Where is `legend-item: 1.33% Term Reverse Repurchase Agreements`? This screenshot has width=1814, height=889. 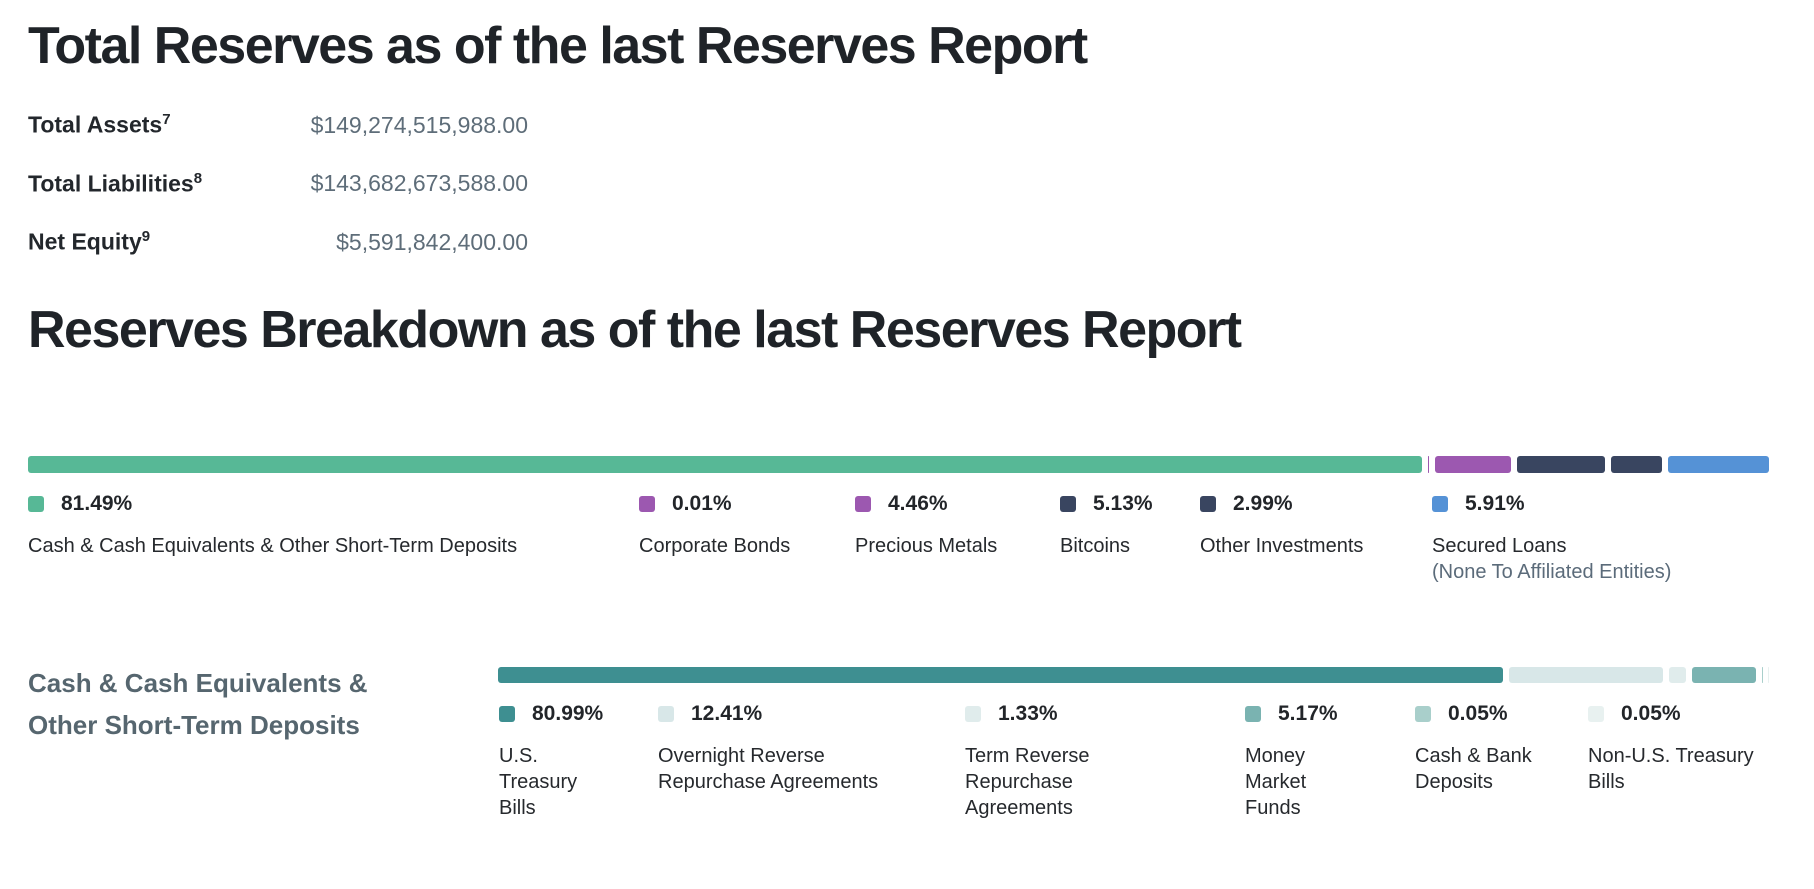 legend-item: 1.33% Term Reverse Repurchase Agreements is located at coordinates (1037, 761).